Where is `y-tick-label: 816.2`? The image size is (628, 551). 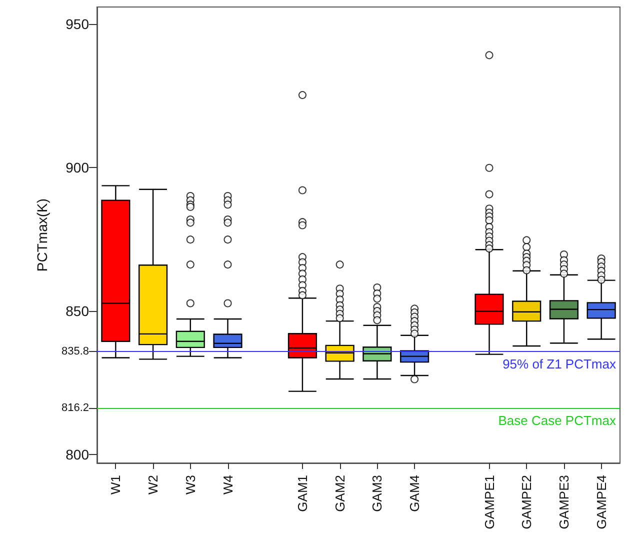
y-tick-label: 816.2 is located at coordinates (75, 408).